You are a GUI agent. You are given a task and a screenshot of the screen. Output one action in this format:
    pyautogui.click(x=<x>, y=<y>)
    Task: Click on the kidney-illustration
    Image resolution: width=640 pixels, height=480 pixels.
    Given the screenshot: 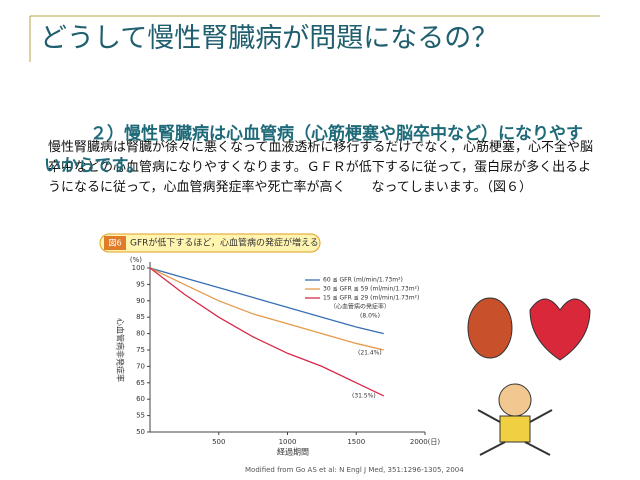 What is the action you would take?
    pyautogui.click(x=529, y=376)
    